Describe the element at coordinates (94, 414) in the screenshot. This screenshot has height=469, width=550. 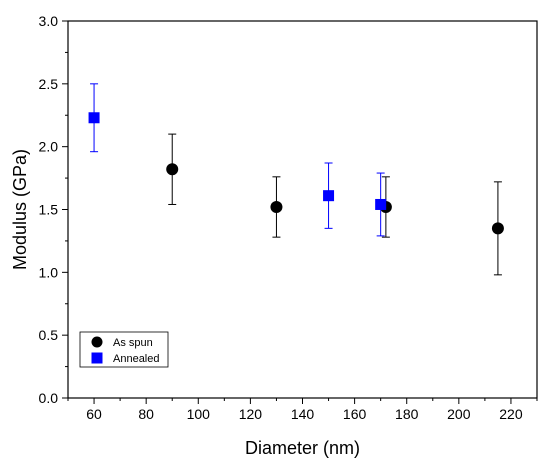
I see `x-tick-label: 60` at that location.